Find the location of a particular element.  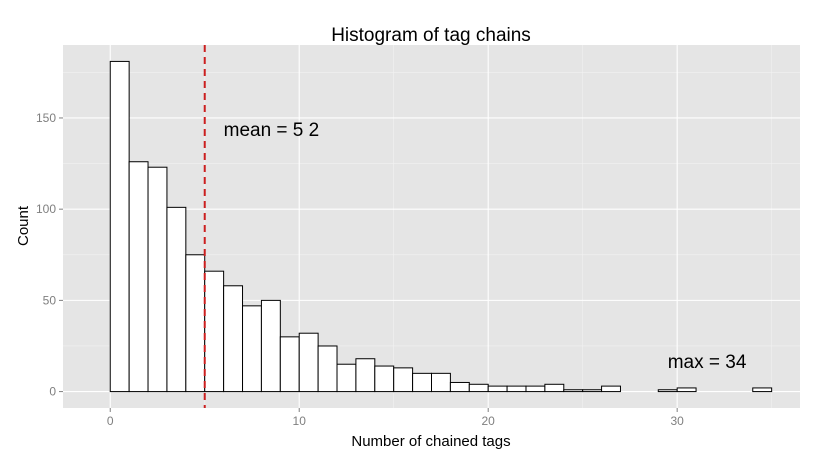

x-axis-title: Number of chained tags is located at coordinates (430, 441).